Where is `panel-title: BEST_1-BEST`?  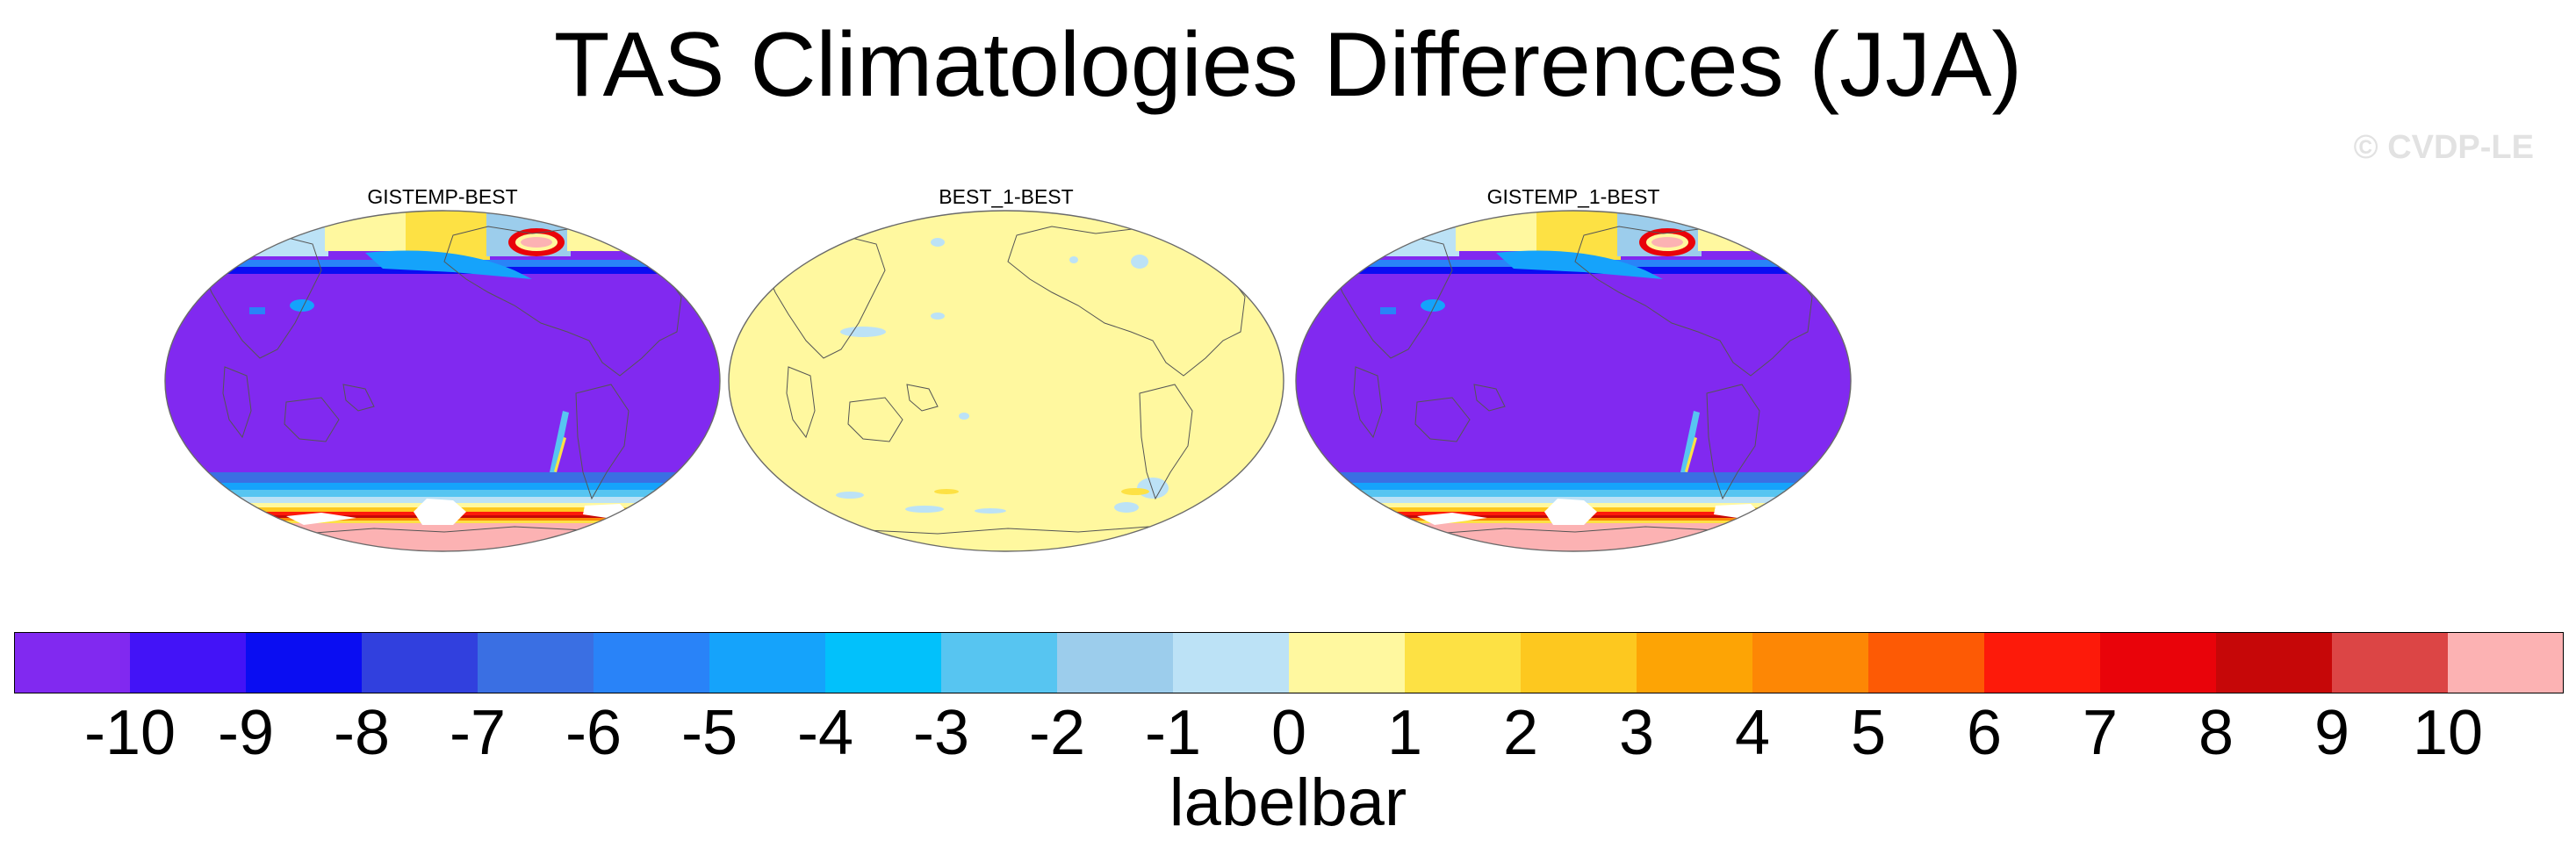 panel-title: BEST_1-BEST is located at coordinates (1006, 196).